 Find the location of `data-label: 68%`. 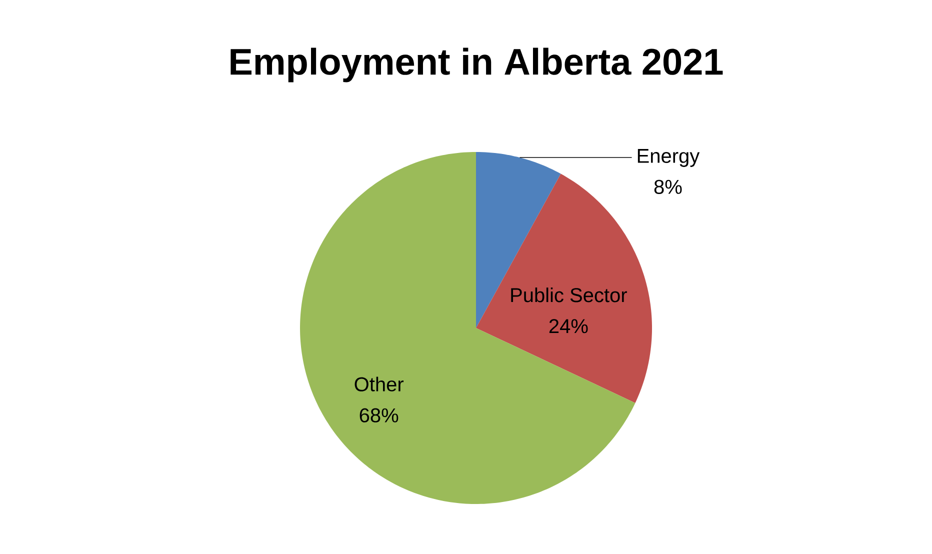

data-label: 68% is located at coordinates (379, 415).